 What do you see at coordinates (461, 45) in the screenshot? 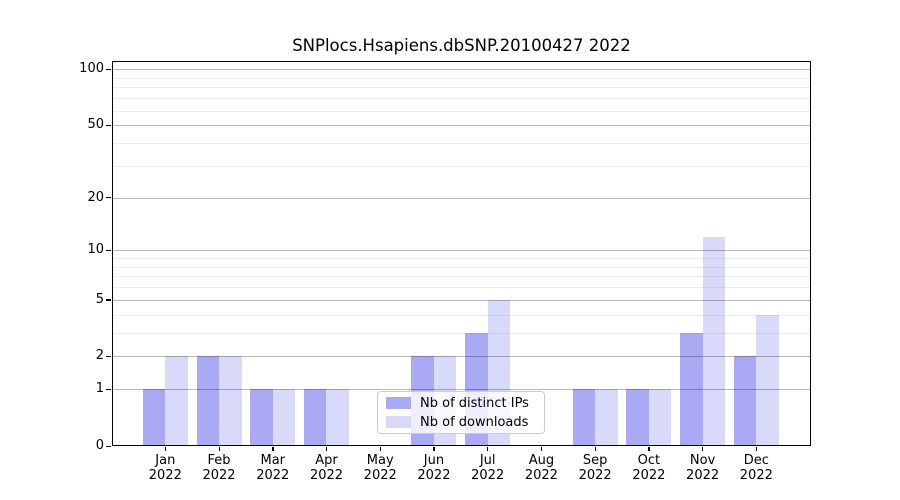
I see `chart-title: SNPlocs.Hsapiens.dbSNP.20100427 2022` at bounding box center [461, 45].